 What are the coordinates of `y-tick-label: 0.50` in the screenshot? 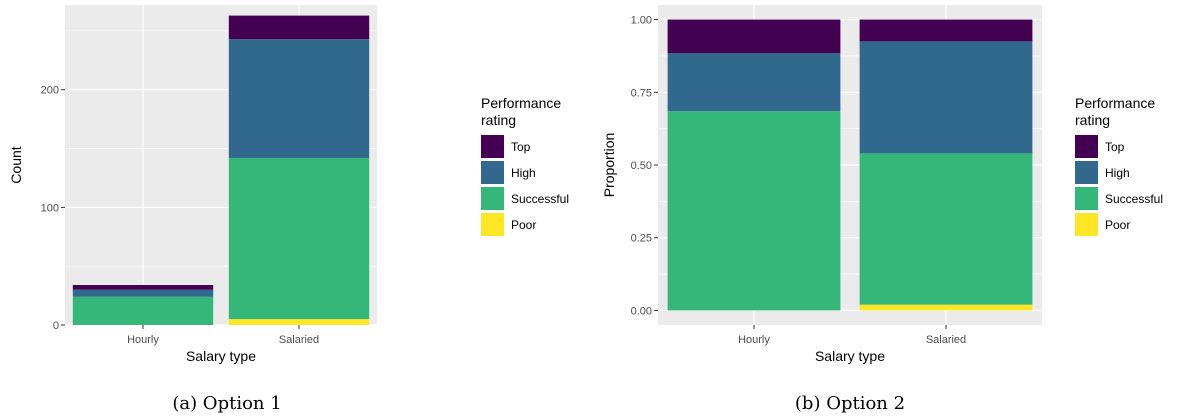 It's located at (641, 166).